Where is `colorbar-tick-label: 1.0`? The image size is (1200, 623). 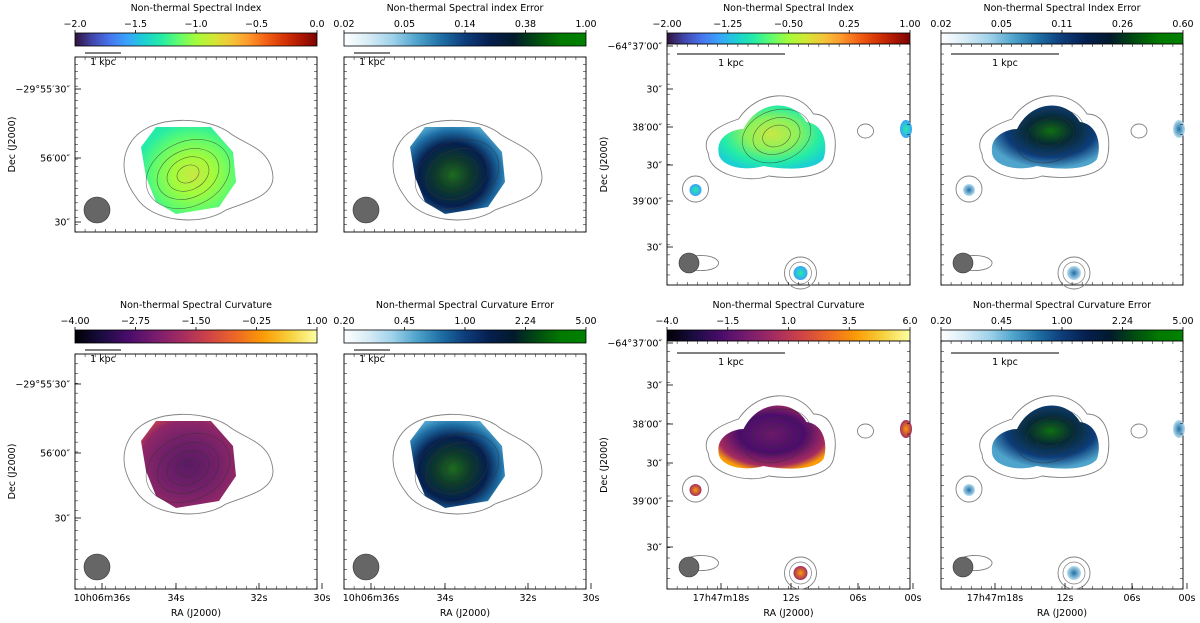
colorbar-tick-label: 1.0 is located at coordinates (788, 321).